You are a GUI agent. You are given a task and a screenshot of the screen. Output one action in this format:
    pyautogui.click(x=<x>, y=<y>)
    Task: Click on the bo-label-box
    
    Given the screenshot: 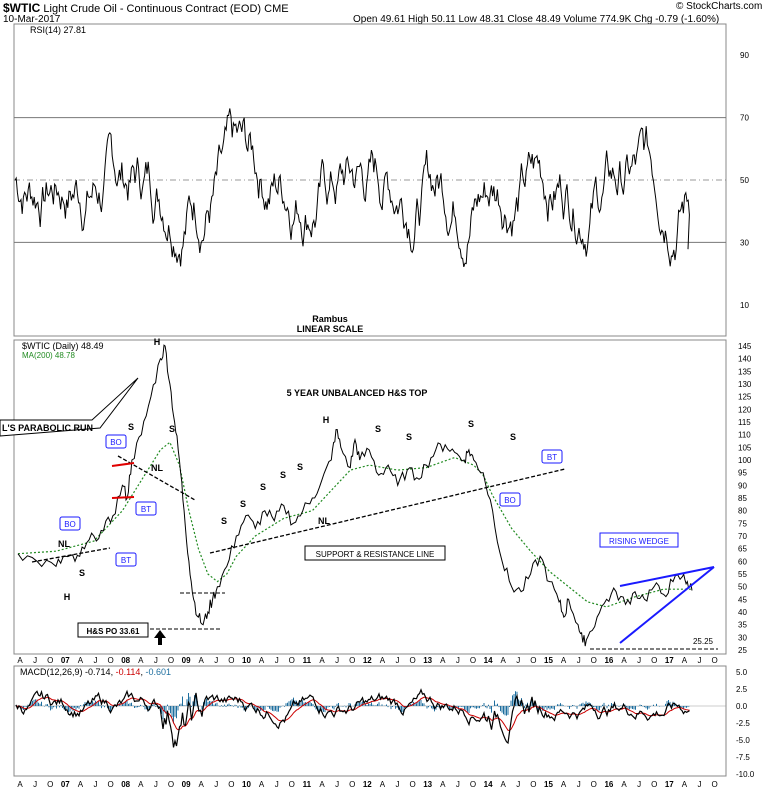 What is the action you would take?
    pyautogui.click(x=116, y=441)
    